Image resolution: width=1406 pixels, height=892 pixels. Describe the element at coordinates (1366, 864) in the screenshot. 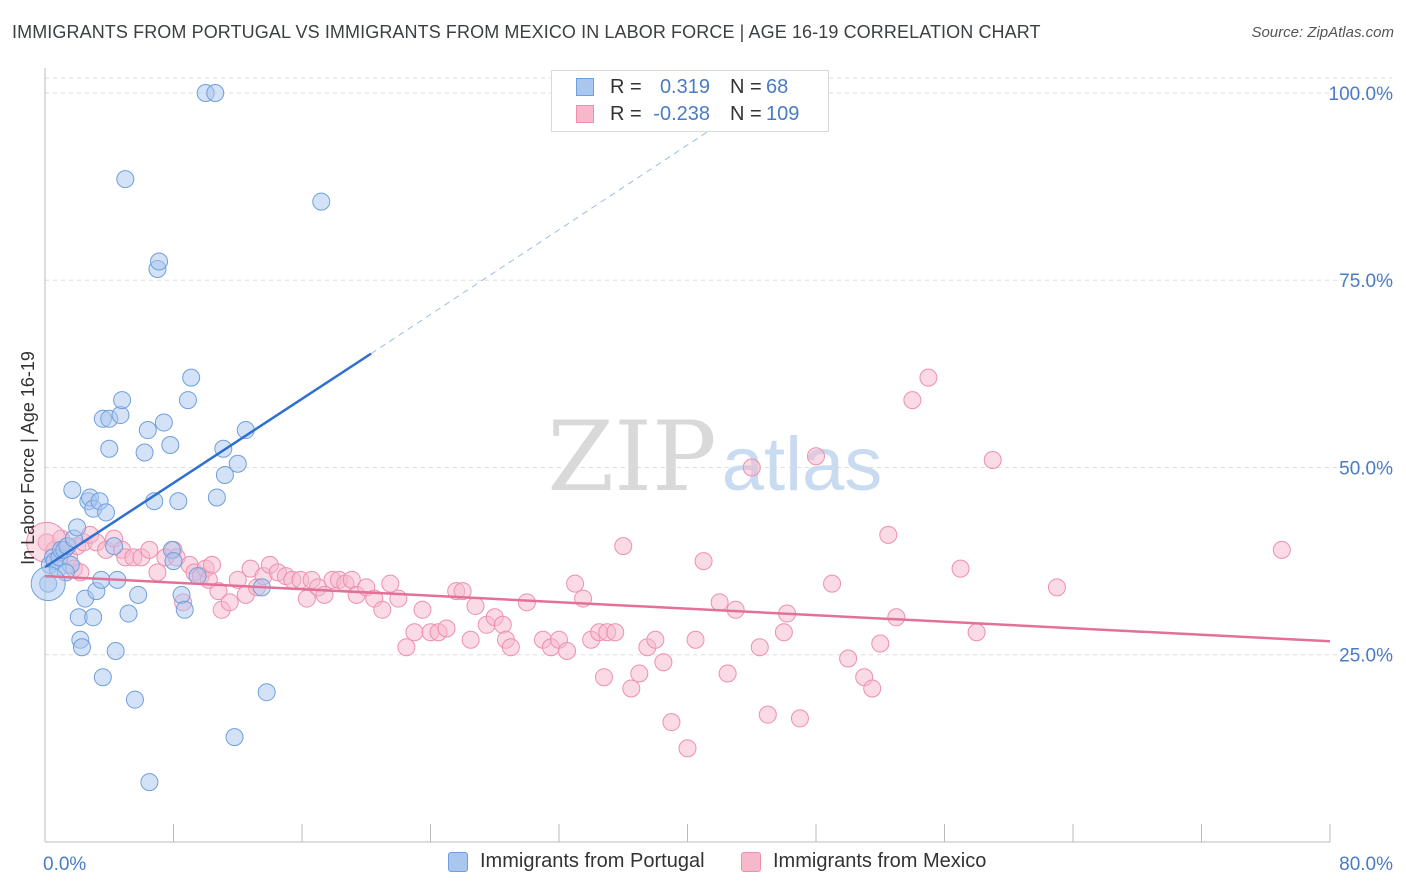

I see `x-tick-label: 80.0%` at that location.